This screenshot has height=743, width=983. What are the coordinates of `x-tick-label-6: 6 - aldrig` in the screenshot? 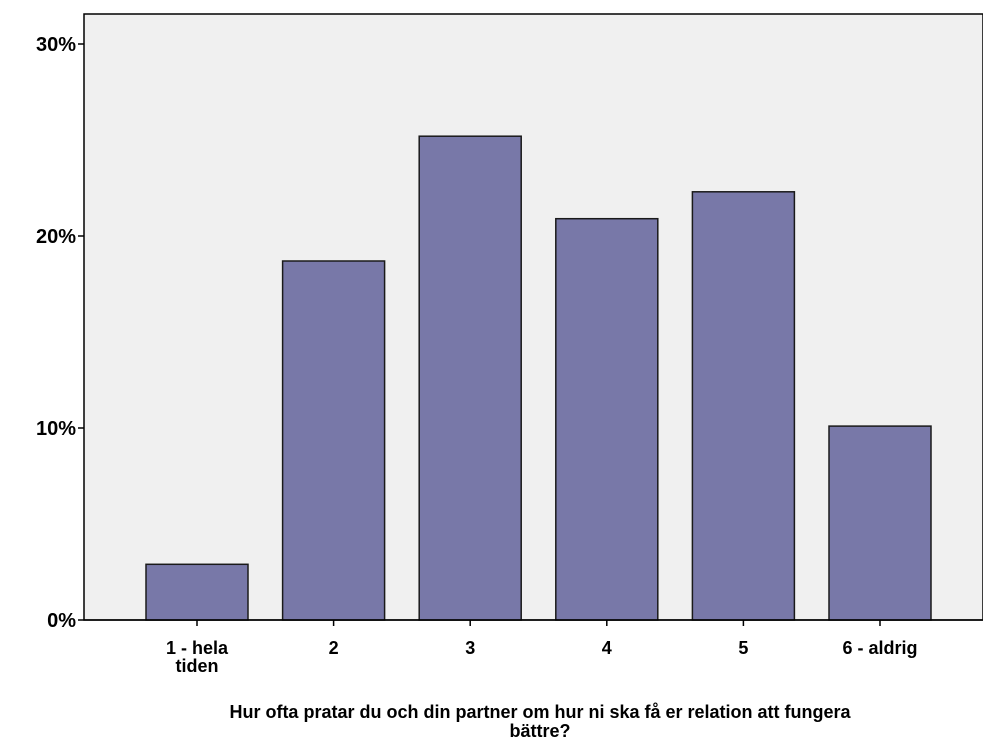 It's located at (879, 648).